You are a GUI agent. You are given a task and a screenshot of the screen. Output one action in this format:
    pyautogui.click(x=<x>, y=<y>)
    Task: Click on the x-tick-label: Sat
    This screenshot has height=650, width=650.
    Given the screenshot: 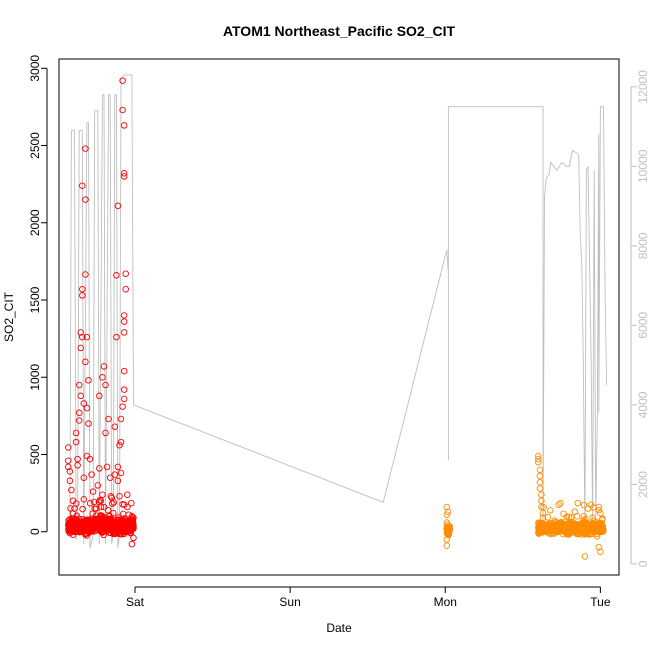 What is the action you would take?
    pyautogui.click(x=135, y=602)
    